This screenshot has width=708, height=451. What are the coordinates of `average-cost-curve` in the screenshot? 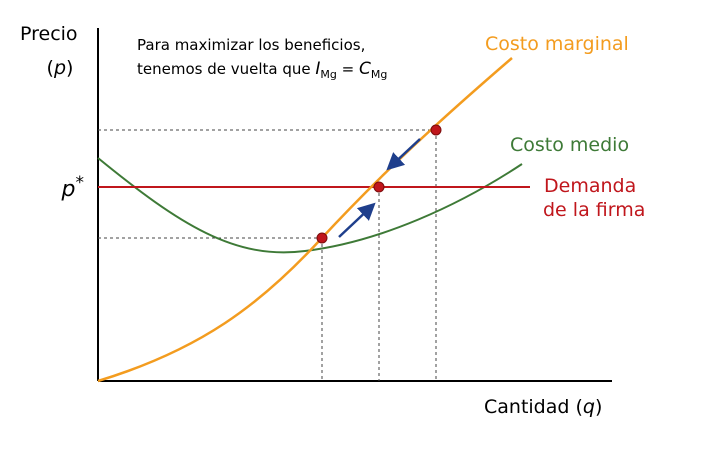 It's located at (310, 205).